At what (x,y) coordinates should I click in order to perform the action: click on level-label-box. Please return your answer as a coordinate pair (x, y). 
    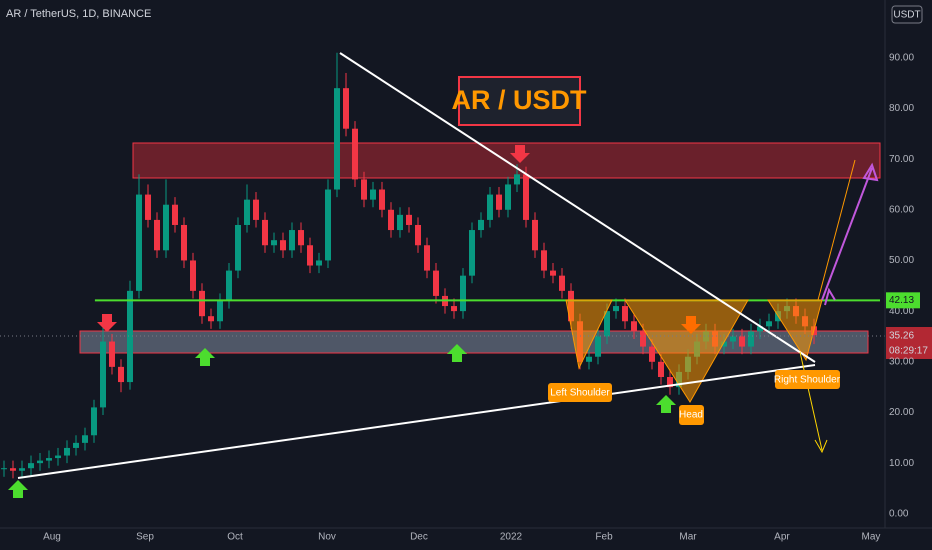
    Looking at the image, I should click on (903, 300).